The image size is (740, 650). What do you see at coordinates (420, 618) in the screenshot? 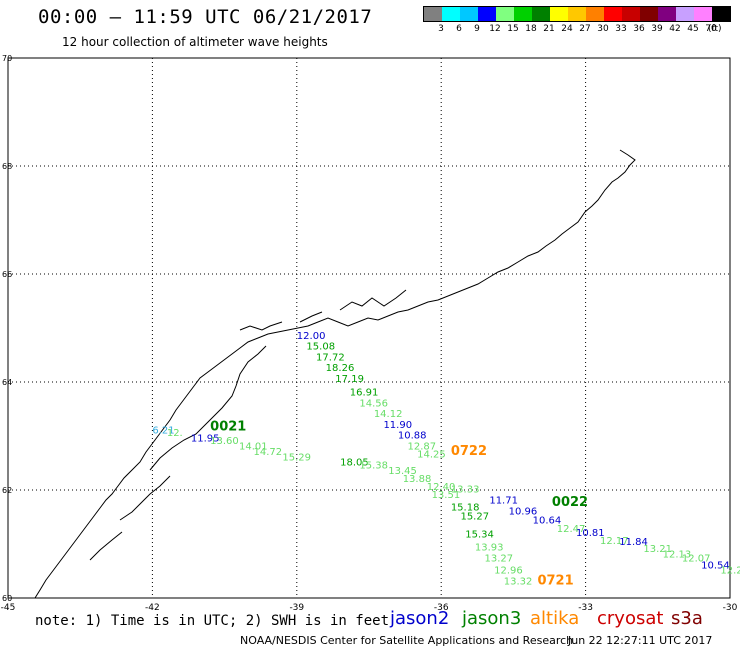
I see `legend-jason2: jason2` at bounding box center [420, 618].